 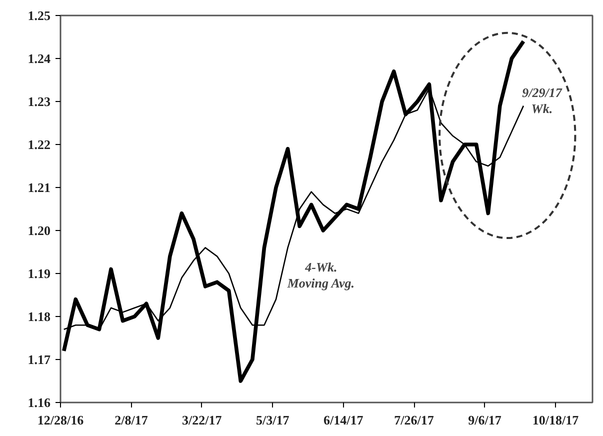 I want to click on x-tick-label: 6/14/17, so click(x=343, y=420).